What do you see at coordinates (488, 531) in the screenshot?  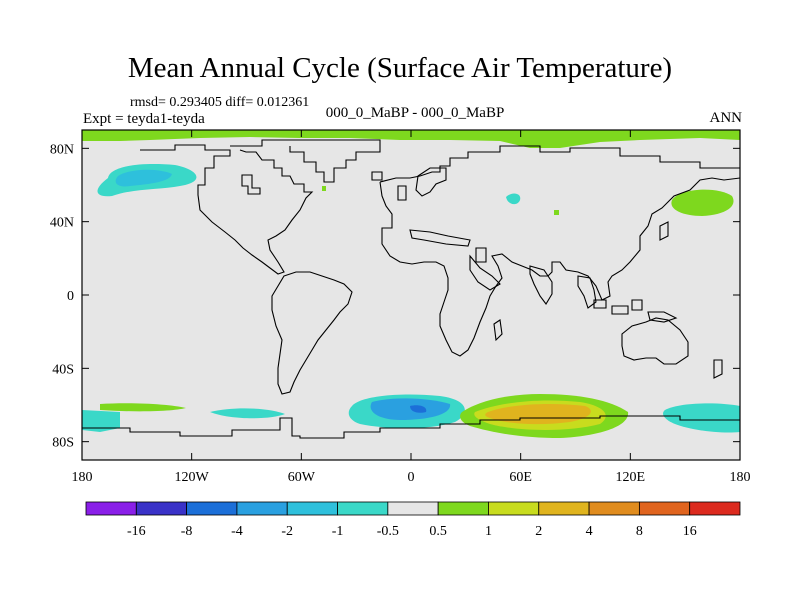 I see `colorbar-label: 1` at bounding box center [488, 531].